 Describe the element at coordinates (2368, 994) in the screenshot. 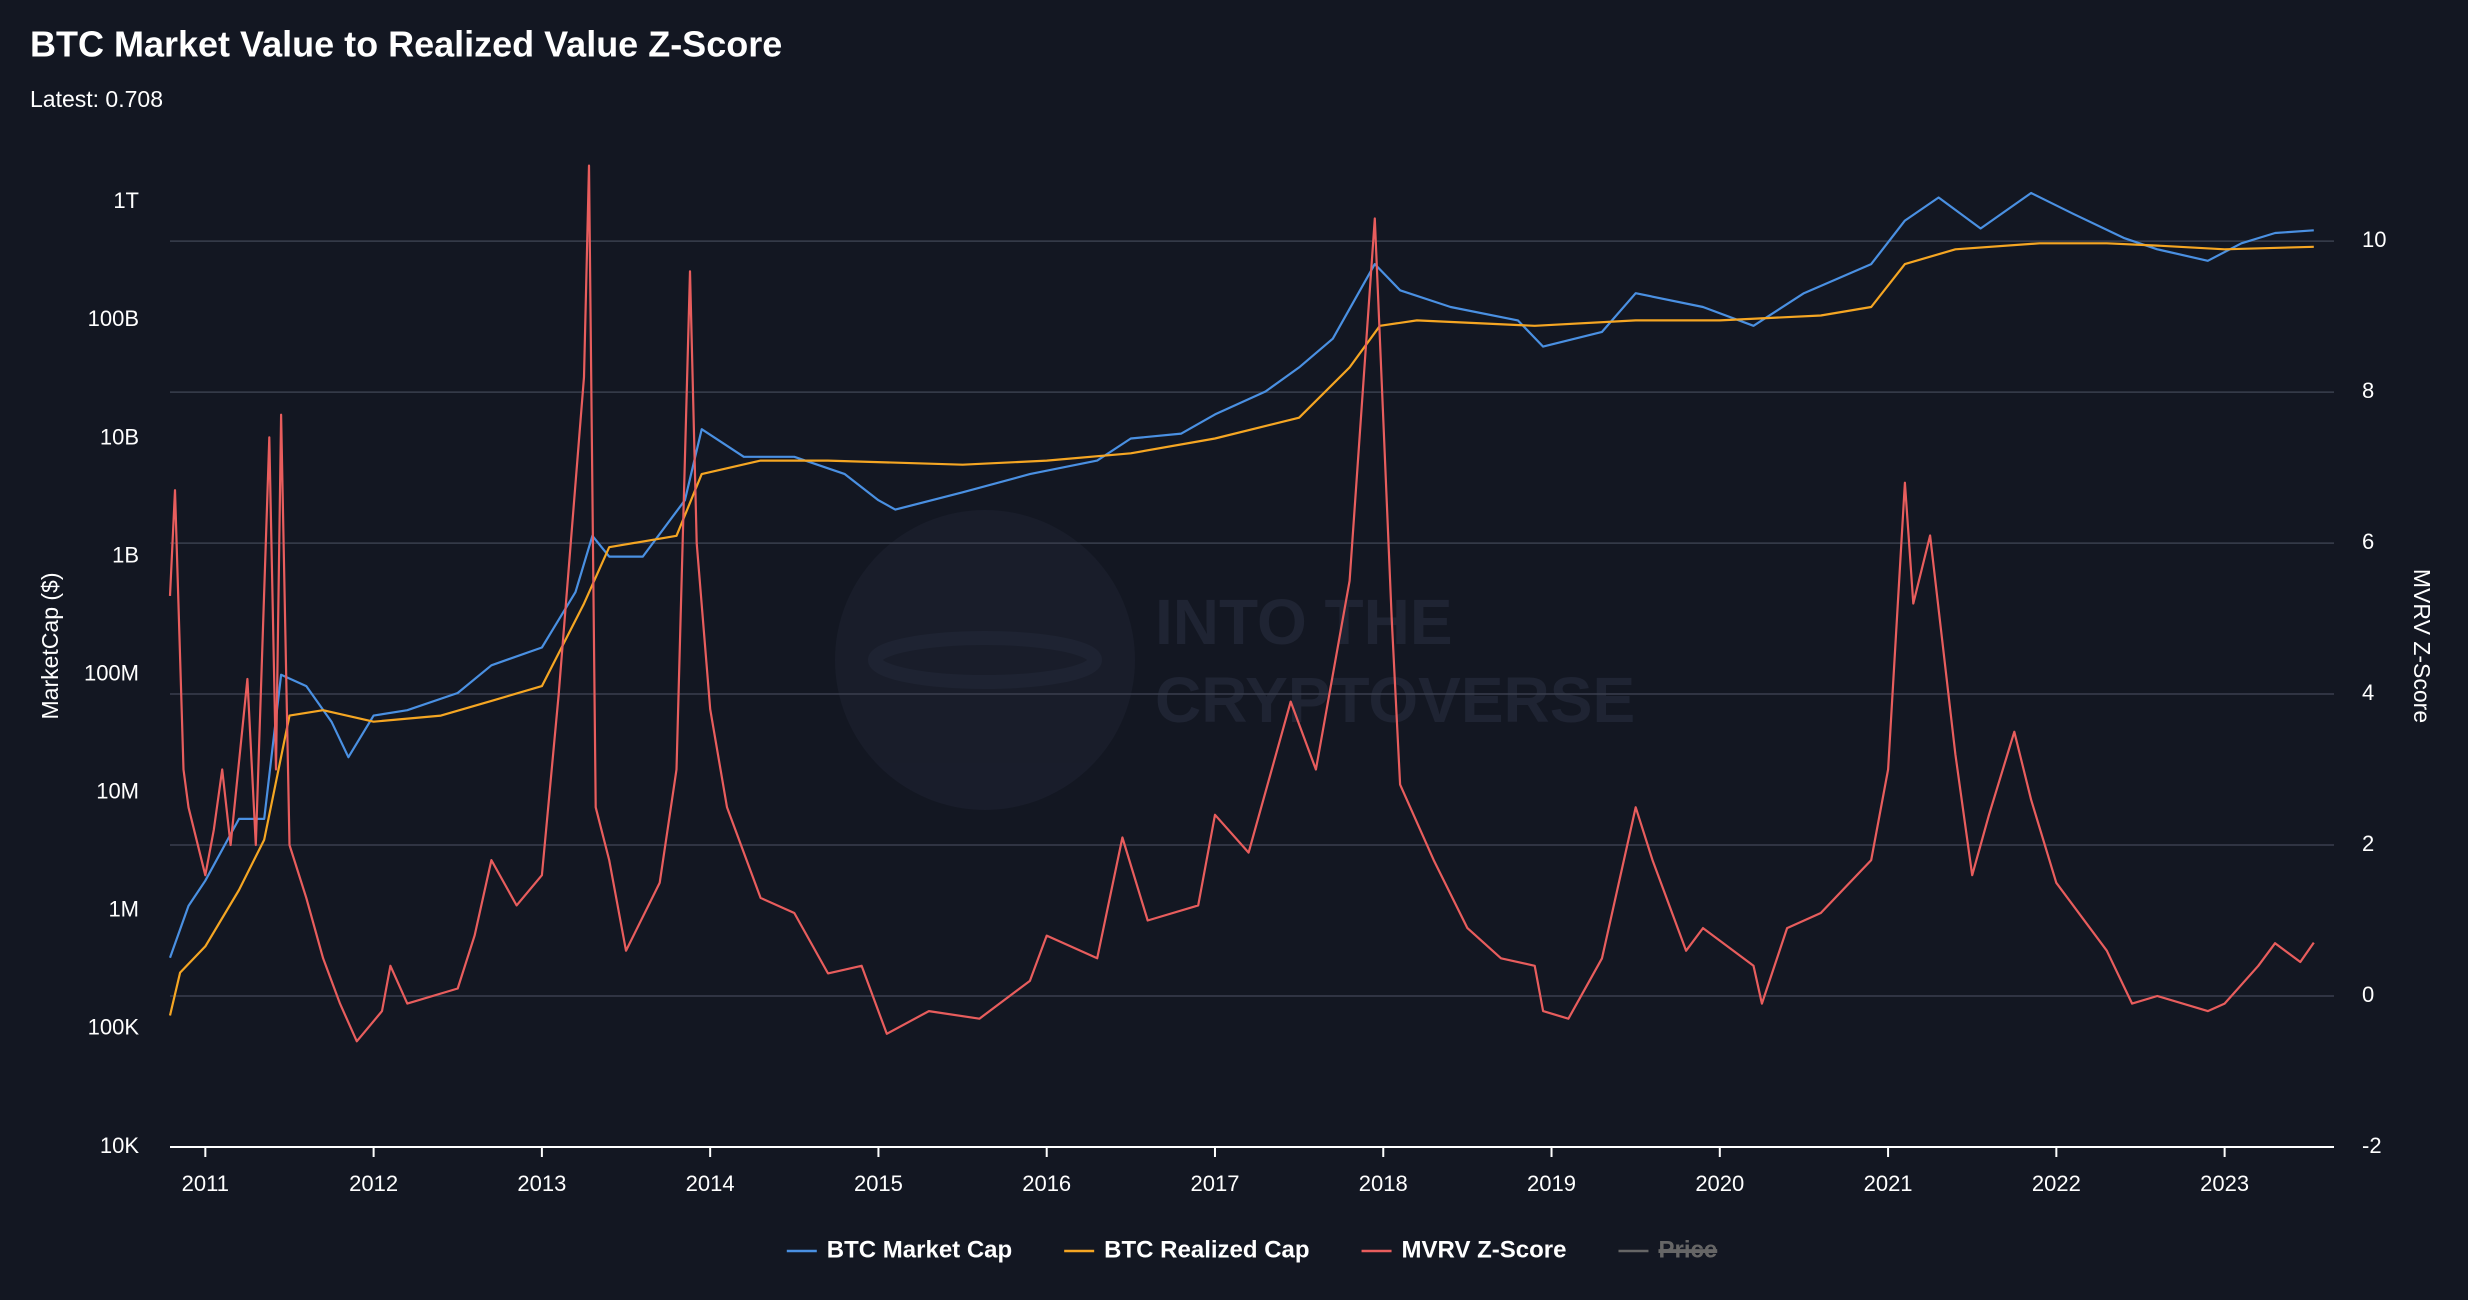

I see `y2-tick-label: 0` at that location.